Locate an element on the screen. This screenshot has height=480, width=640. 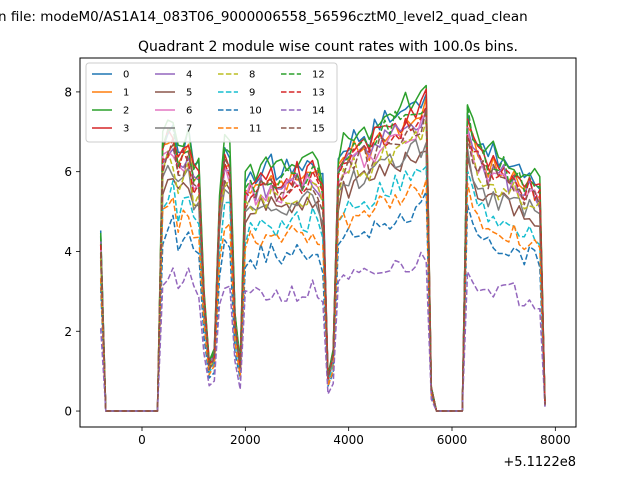
legend-label-8: 8 is located at coordinates (252, 75).